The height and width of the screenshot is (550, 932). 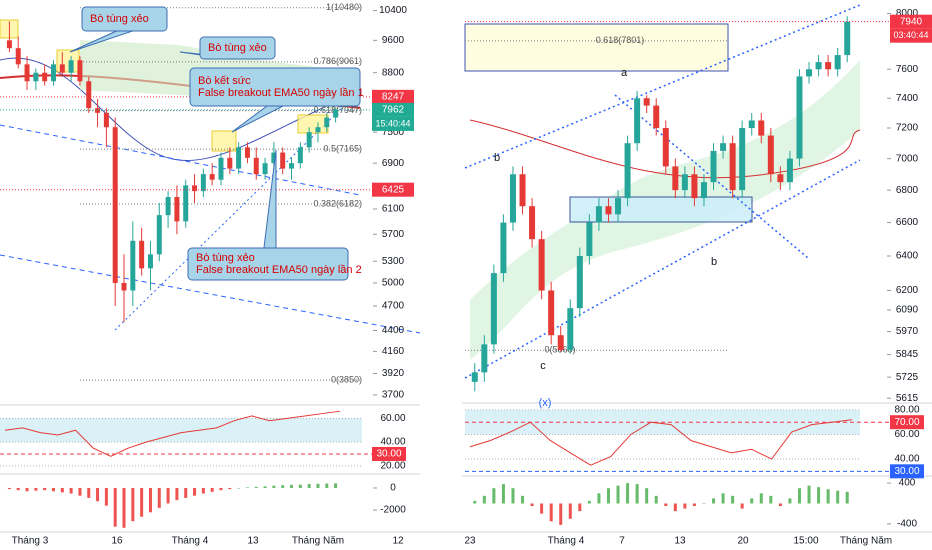 What do you see at coordinates (389, 453) in the screenshot?
I see `rsi-tag` at bounding box center [389, 453].